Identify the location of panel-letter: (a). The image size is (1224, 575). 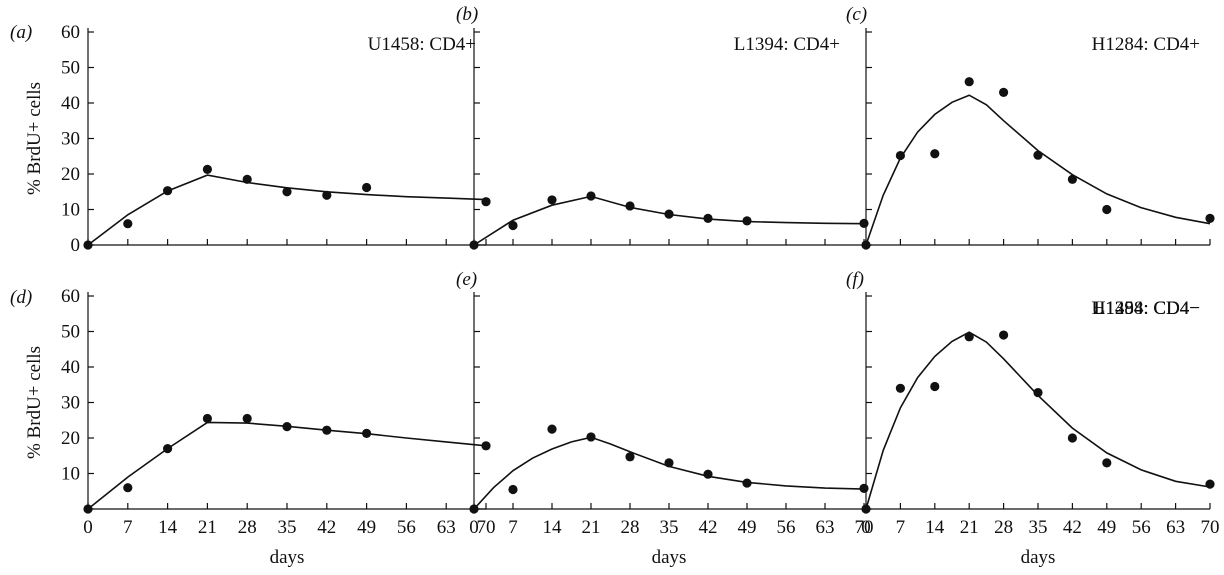
(21, 32).